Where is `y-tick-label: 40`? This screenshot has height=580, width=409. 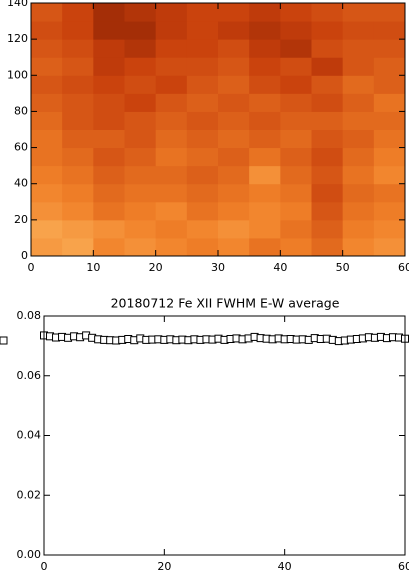 y-tick-label: 40 is located at coordinates (21, 183).